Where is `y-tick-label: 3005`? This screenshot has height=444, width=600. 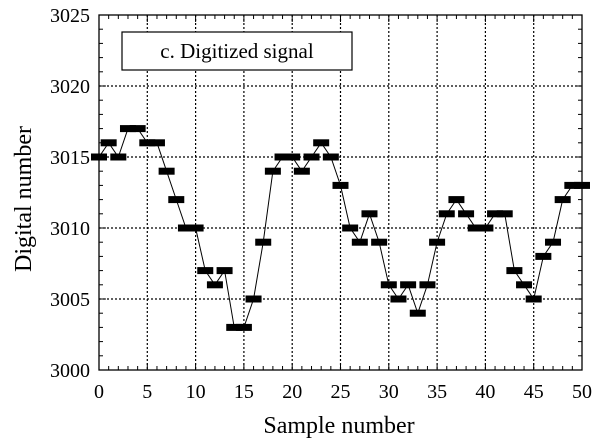
y-tick-label: 3005 is located at coordinates (70, 300).